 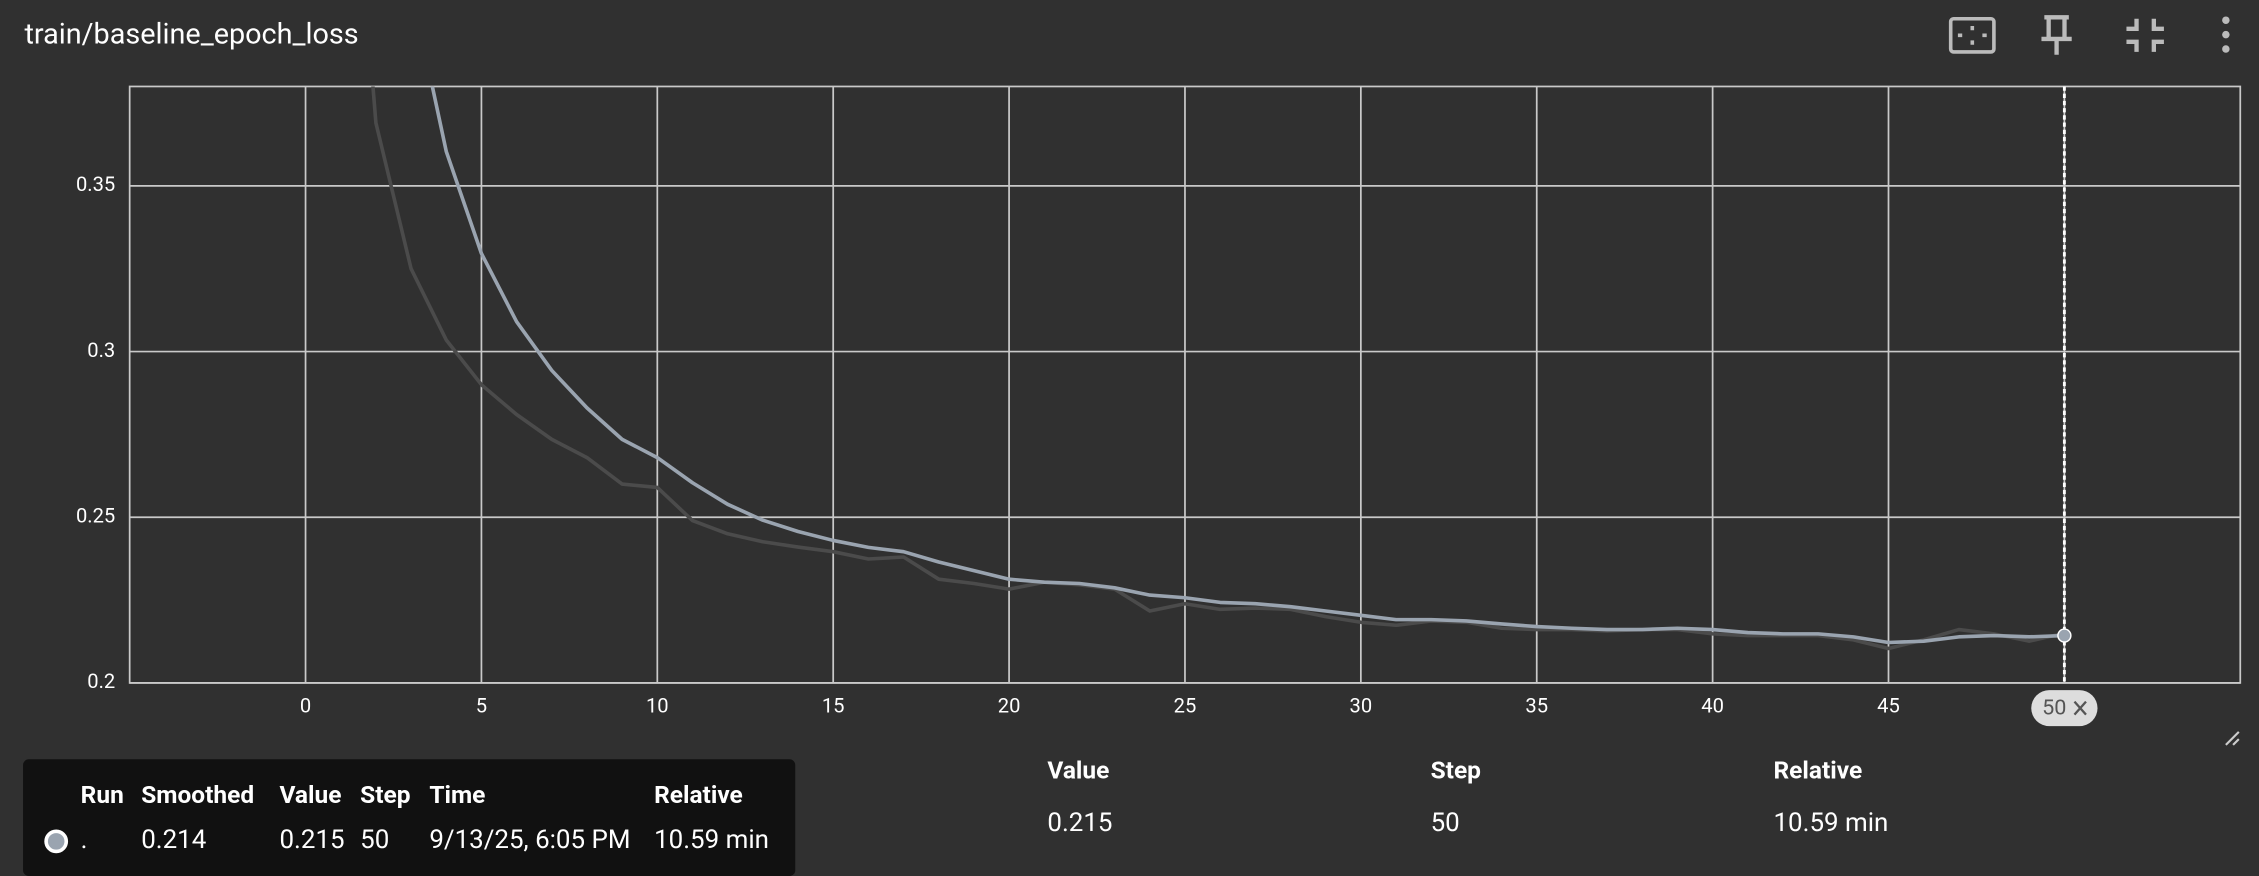 I want to click on x-tick-label: 25, so click(x=1185, y=706).